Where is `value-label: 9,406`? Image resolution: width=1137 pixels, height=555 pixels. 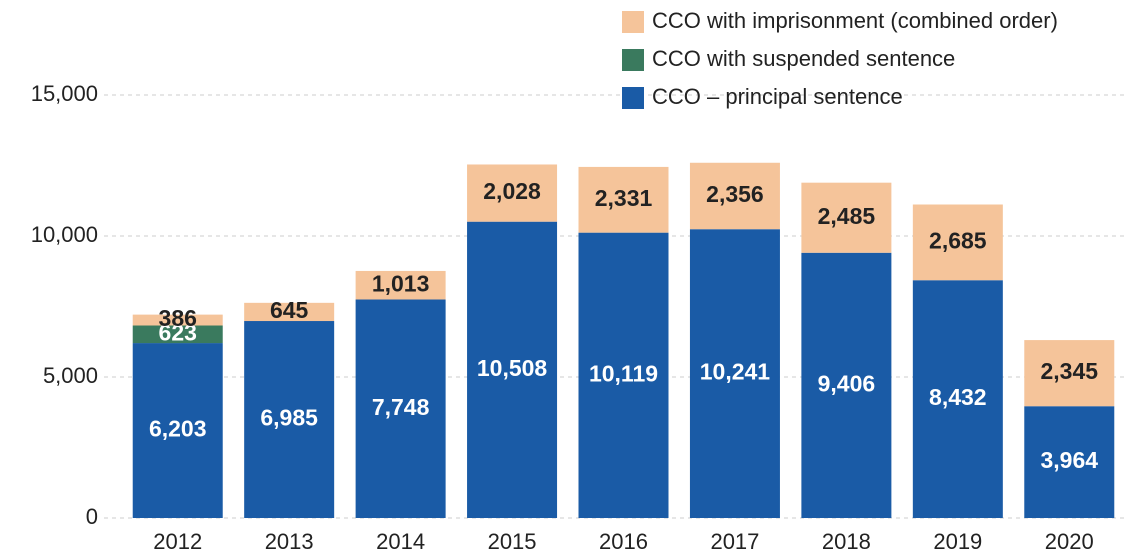
value-label: 9,406 is located at coordinates (847, 383).